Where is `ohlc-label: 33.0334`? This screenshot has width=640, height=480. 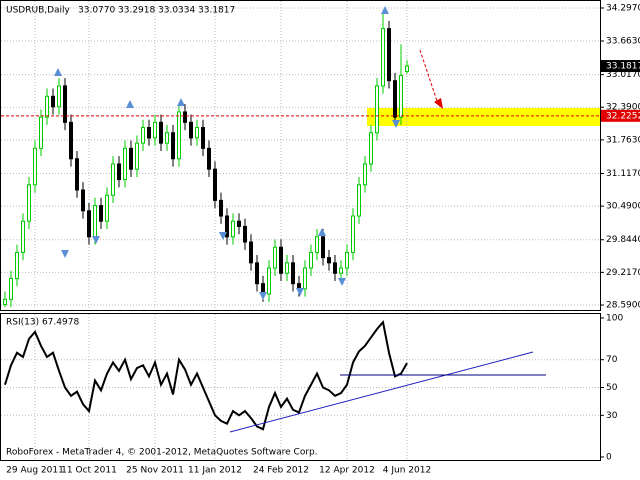
ohlc-label: 33.0334 is located at coordinates (176, 11).